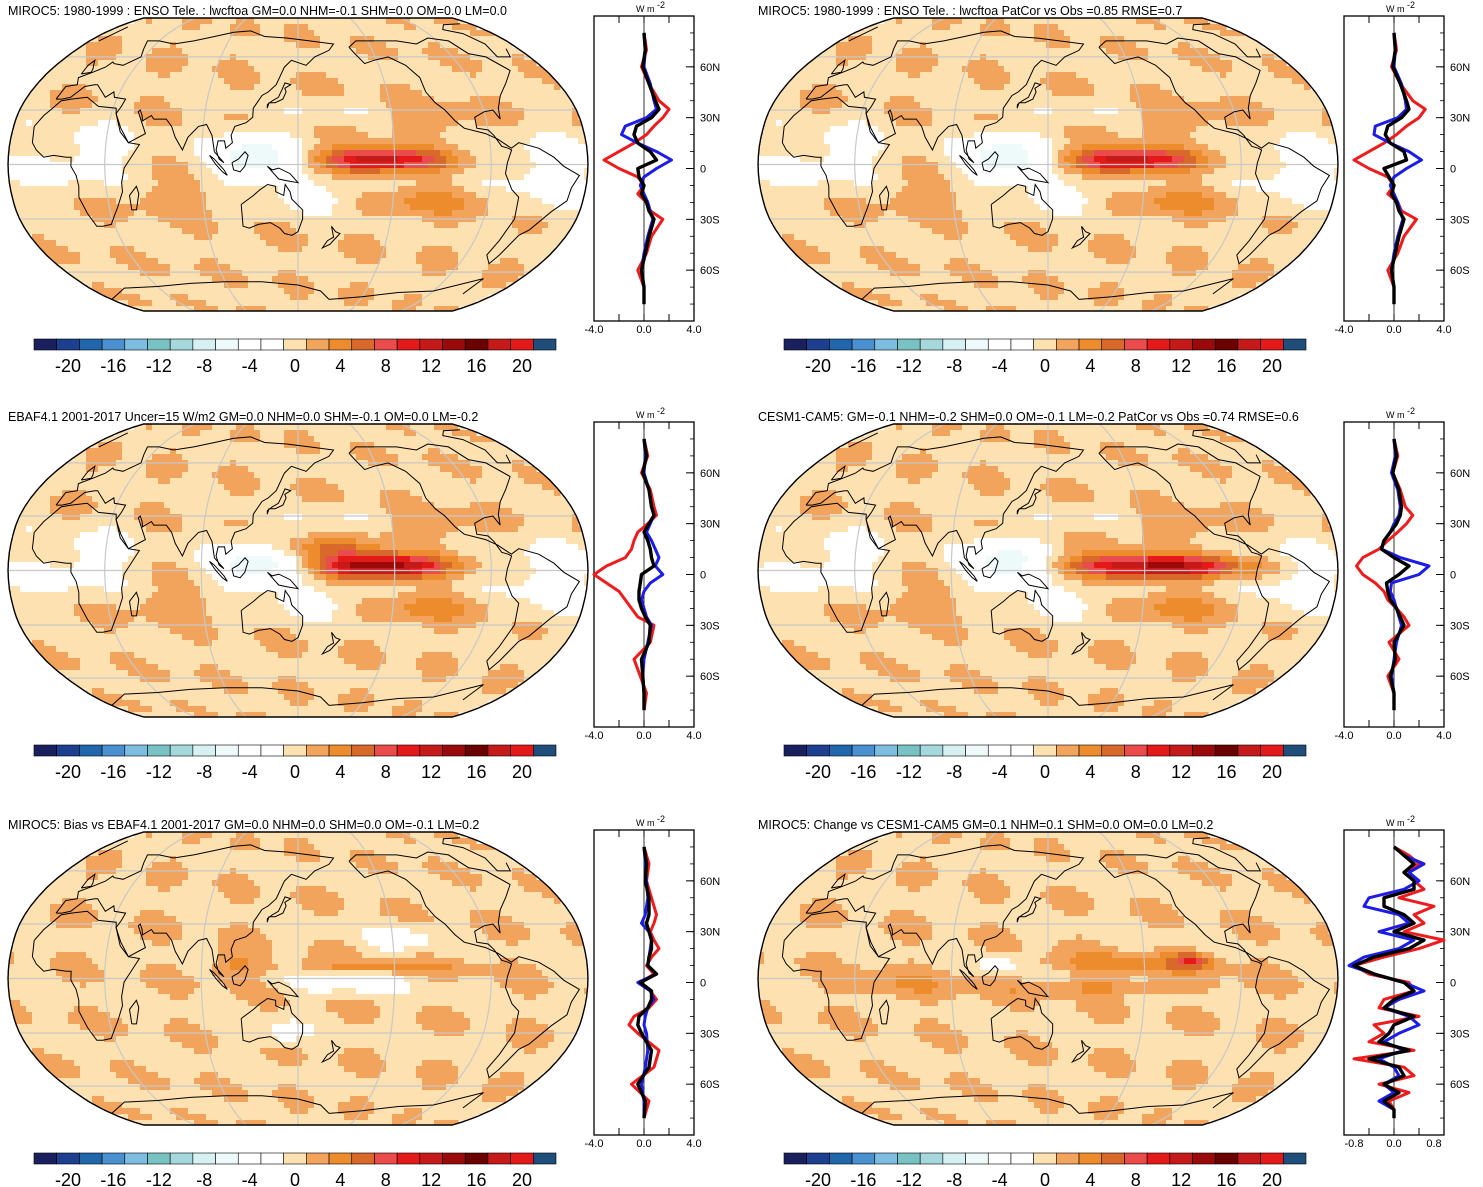 This screenshot has height=1187, width=1483. Describe the element at coordinates (1022, 1023) in the screenshot. I see `coastline-australia` at that location.